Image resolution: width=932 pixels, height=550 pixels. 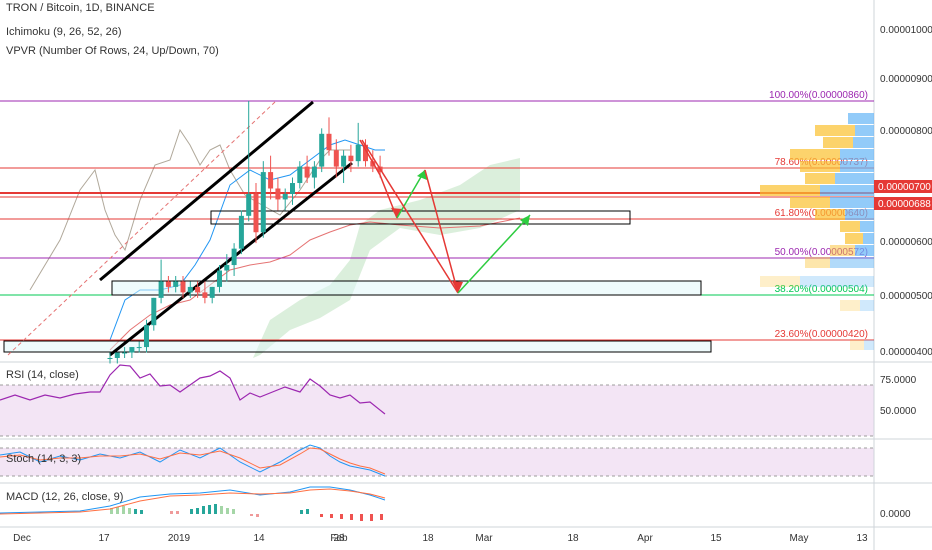 What do you see at coordinates (906, 30) in the screenshot?
I see `price-tick-label: 0.00001000` at bounding box center [906, 30].